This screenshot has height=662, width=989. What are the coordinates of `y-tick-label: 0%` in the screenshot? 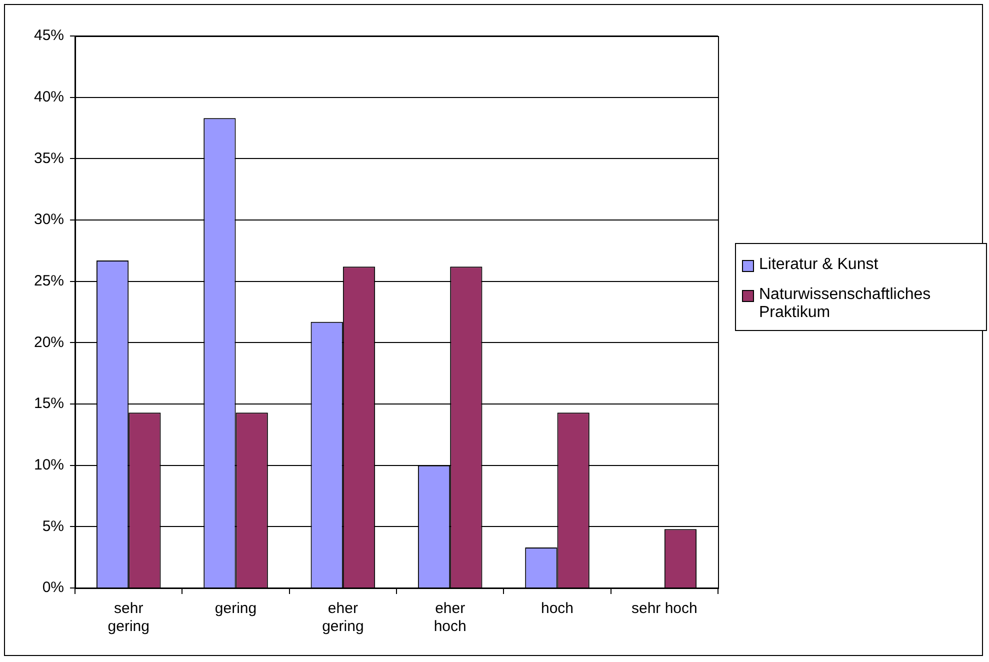 It's located at (53, 587).